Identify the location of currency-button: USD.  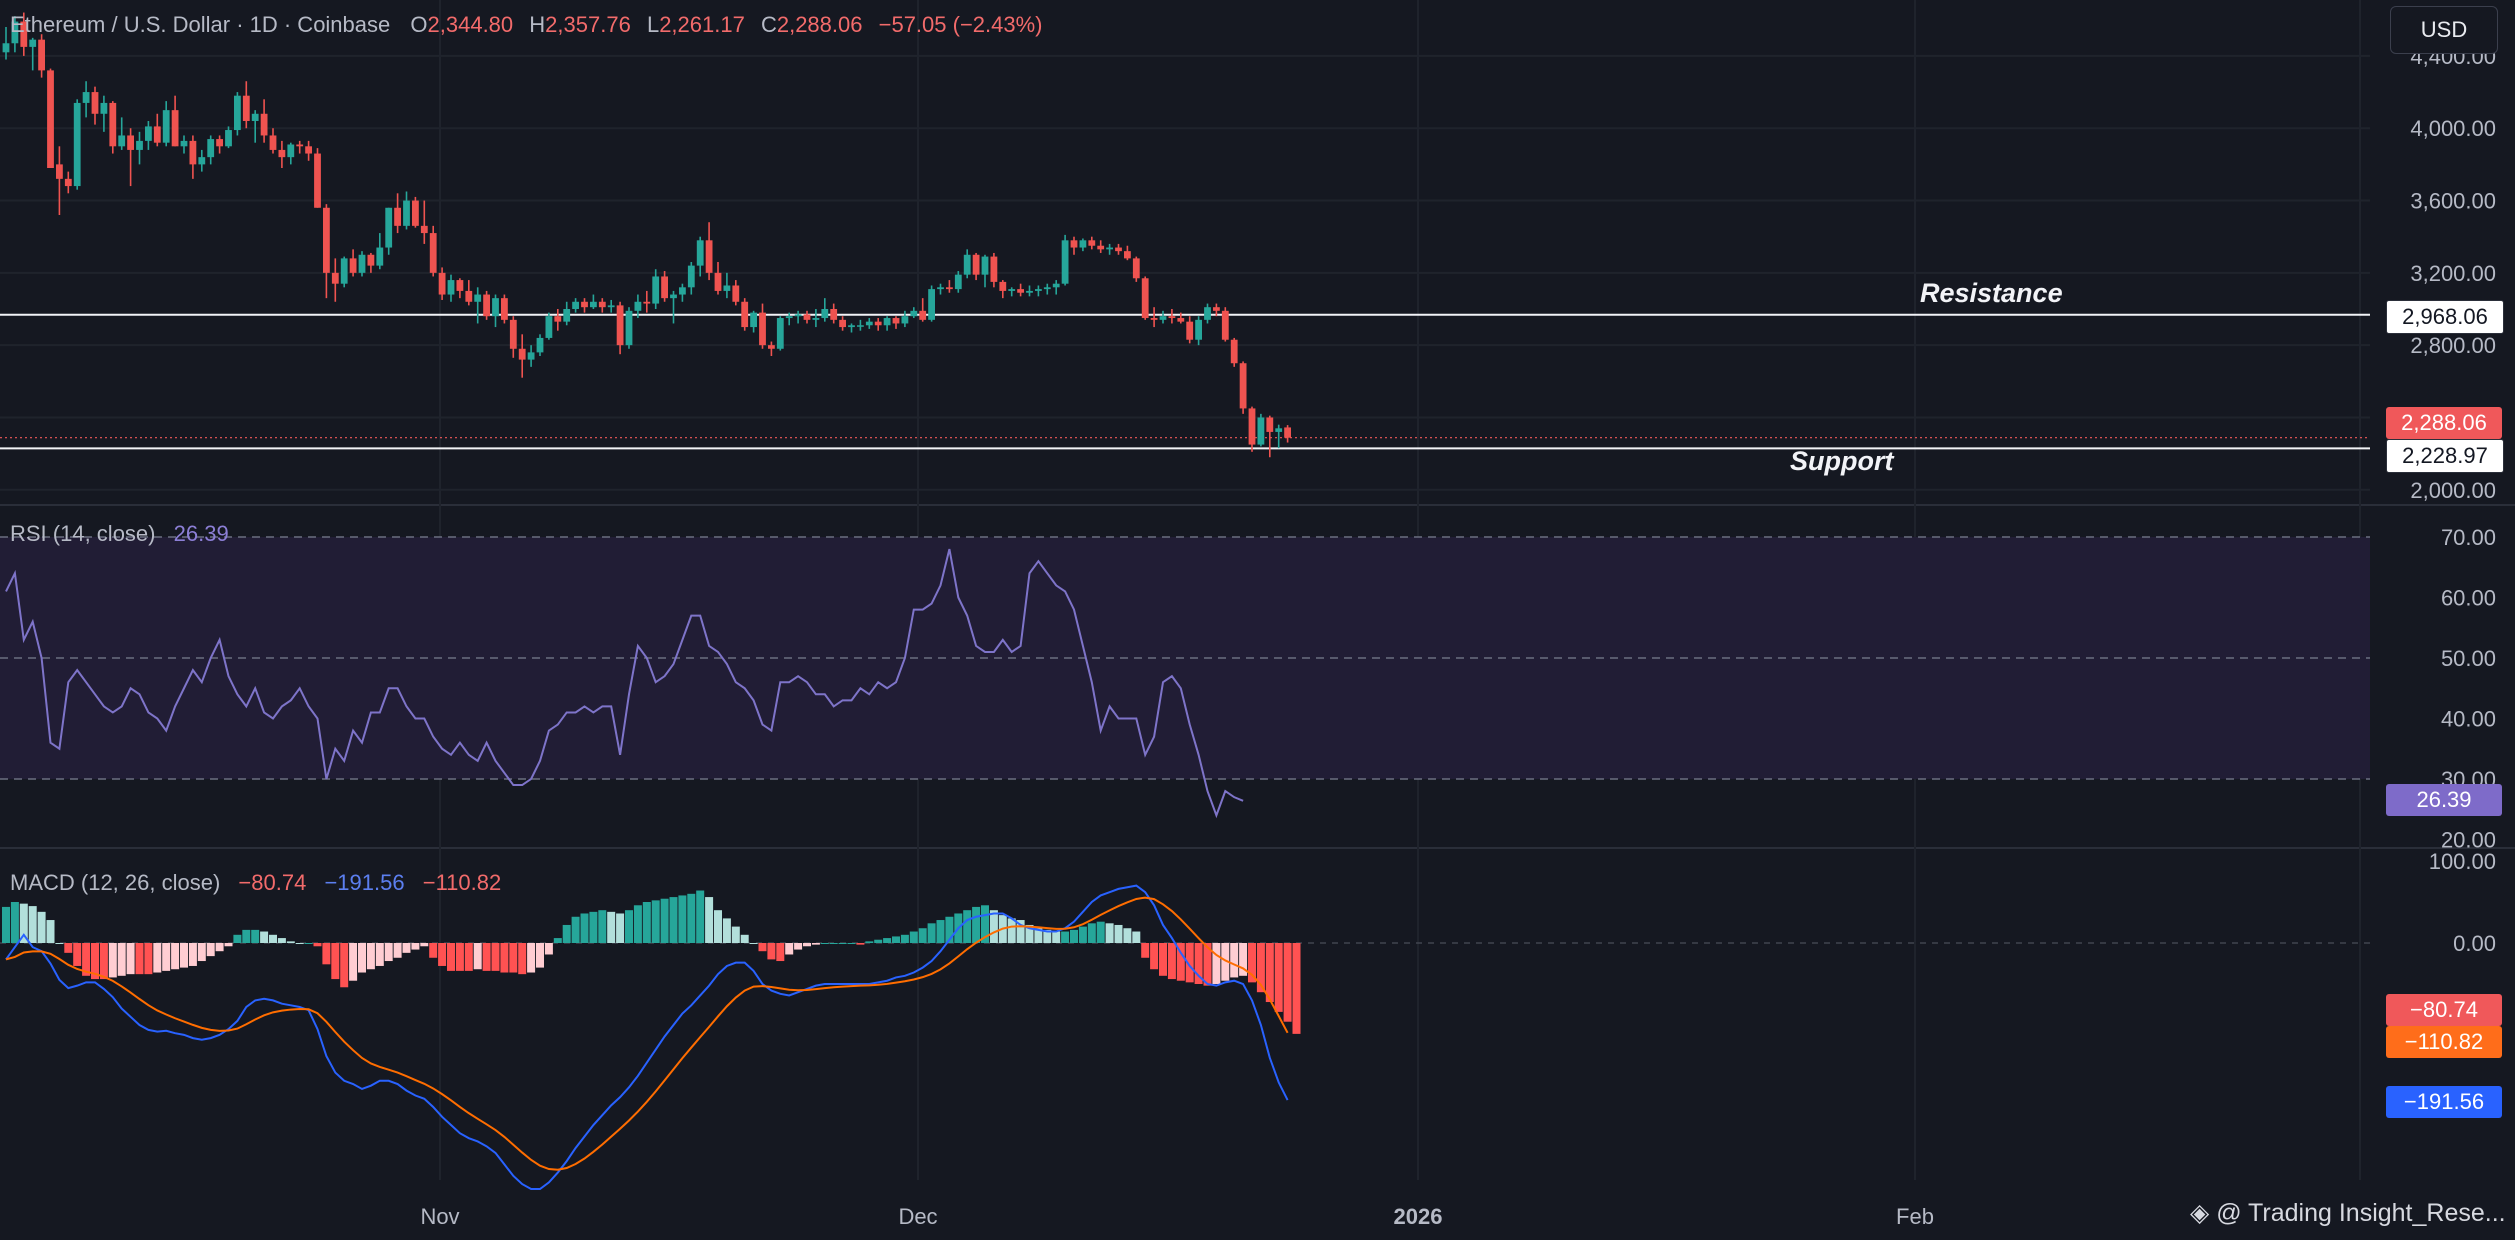
(2444, 30).